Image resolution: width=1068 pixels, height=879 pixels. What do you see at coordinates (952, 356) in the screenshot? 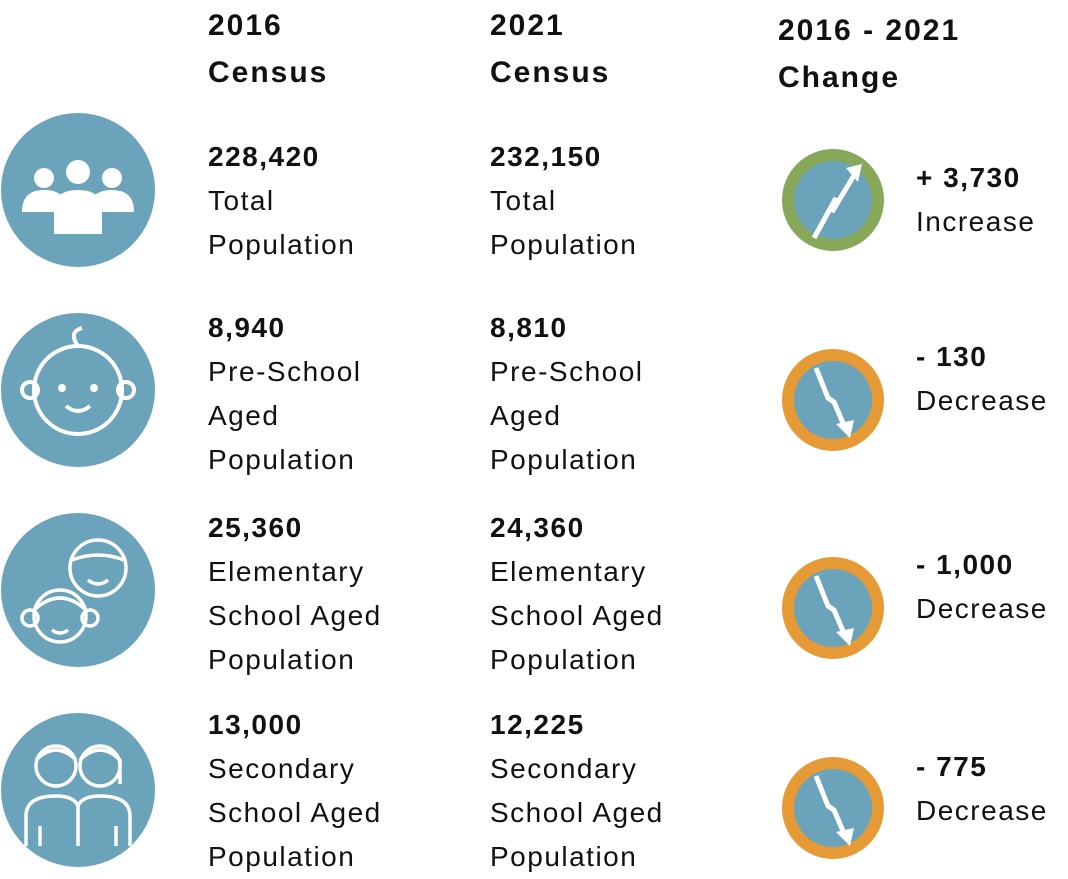
I see `change-value: - 130` at bounding box center [952, 356].